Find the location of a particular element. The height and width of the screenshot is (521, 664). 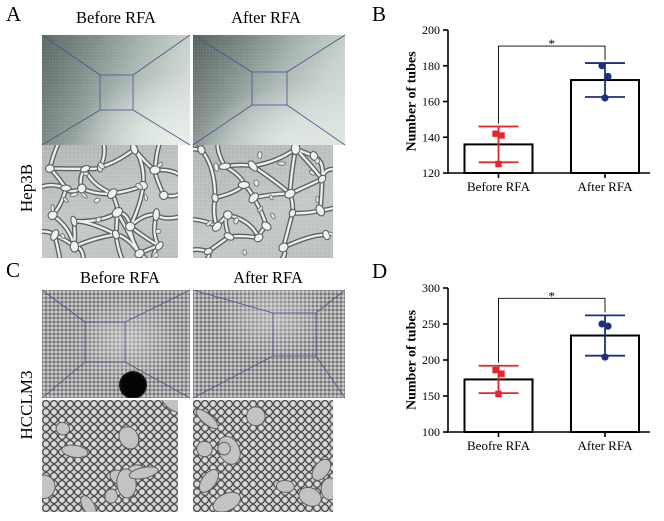

cell-line-label-hep3b: Hep3B is located at coordinates (26, 188).